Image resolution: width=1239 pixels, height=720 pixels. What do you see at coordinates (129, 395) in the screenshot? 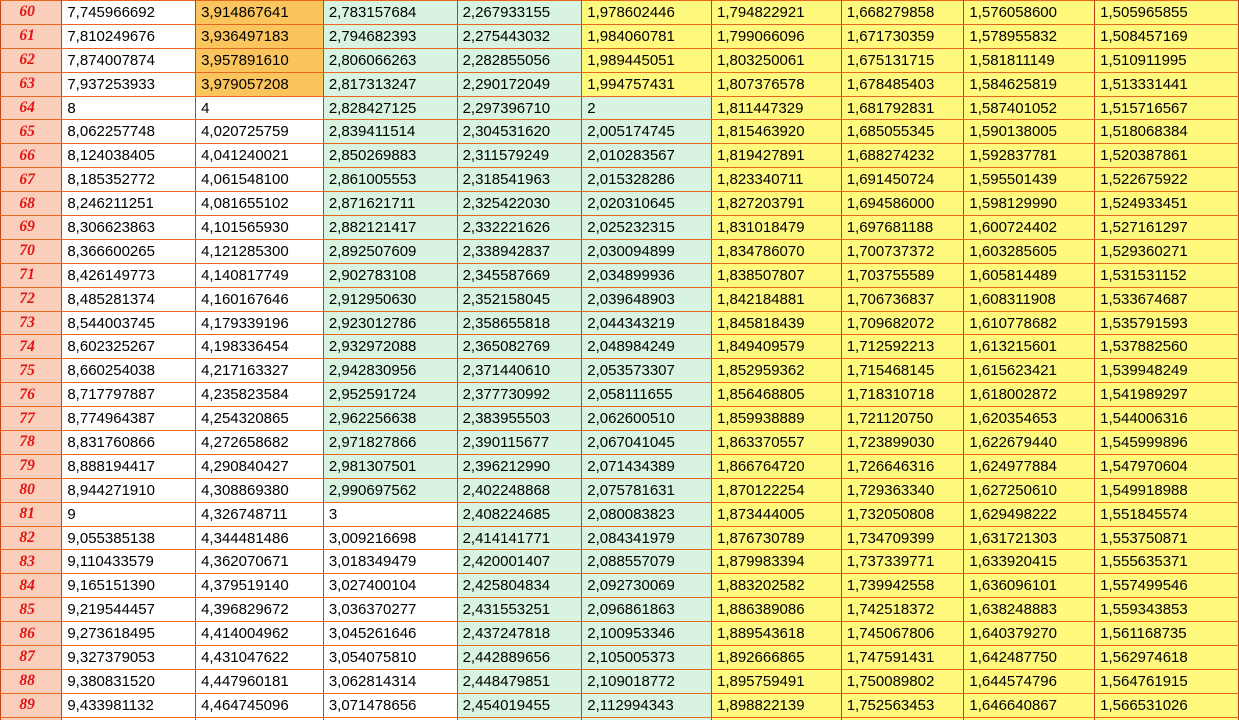
I see `root-value-cell: 8,717797887` at bounding box center [129, 395].